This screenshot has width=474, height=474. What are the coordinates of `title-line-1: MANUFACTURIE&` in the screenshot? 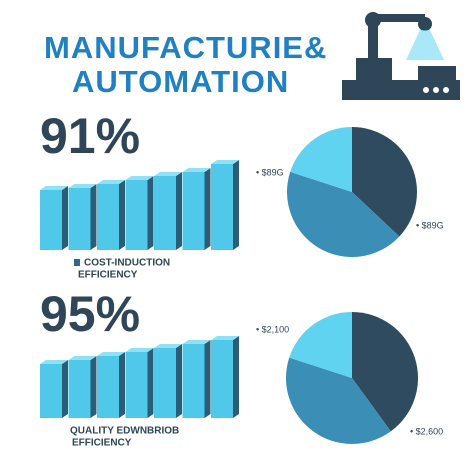 It's located at (185, 47).